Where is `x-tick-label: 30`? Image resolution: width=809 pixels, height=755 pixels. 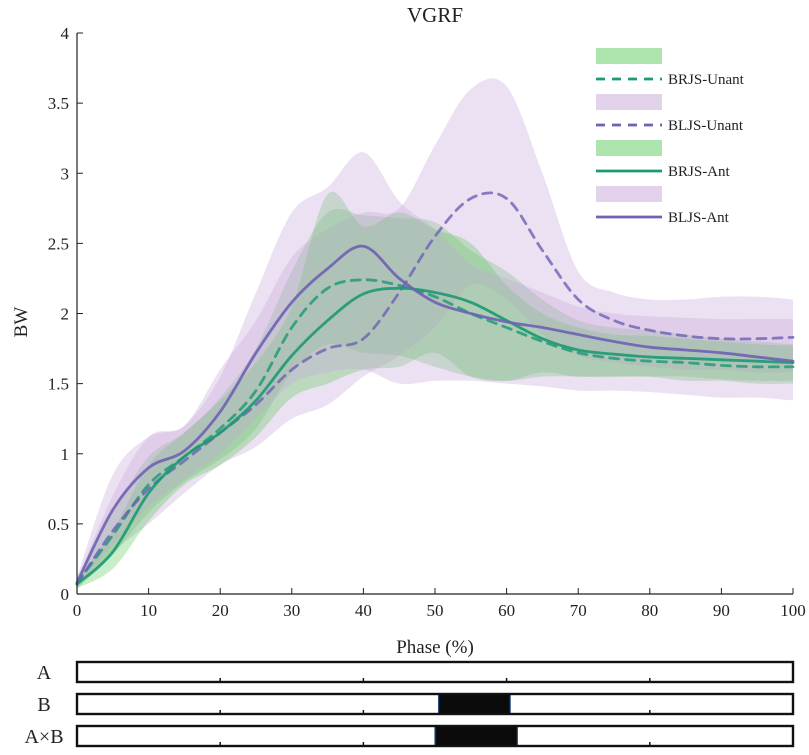 x-tick-label: 30 is located at coordinates (291, 610).